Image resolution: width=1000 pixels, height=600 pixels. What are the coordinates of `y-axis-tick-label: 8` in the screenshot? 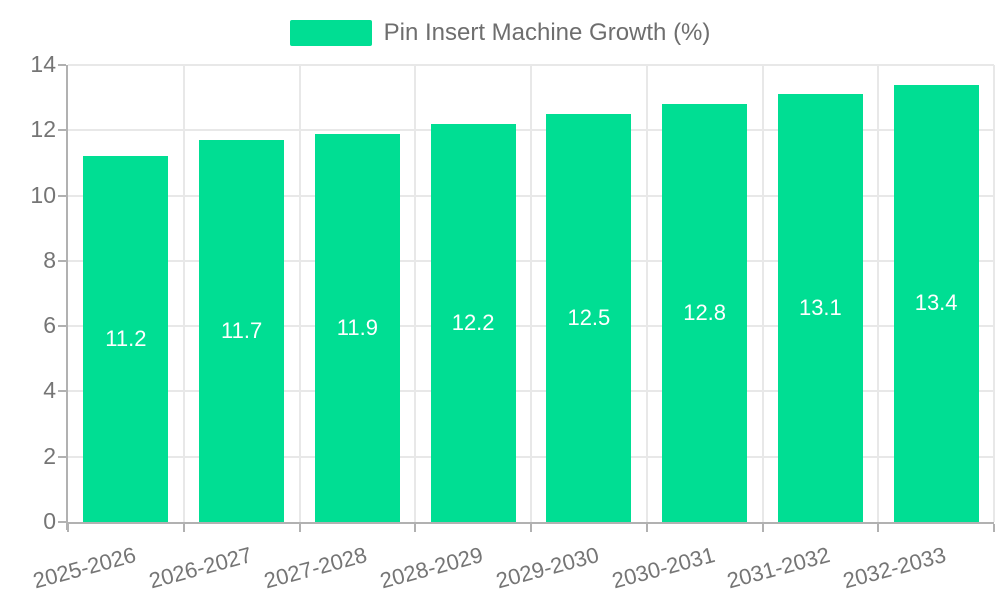 It's located at (49, 259).